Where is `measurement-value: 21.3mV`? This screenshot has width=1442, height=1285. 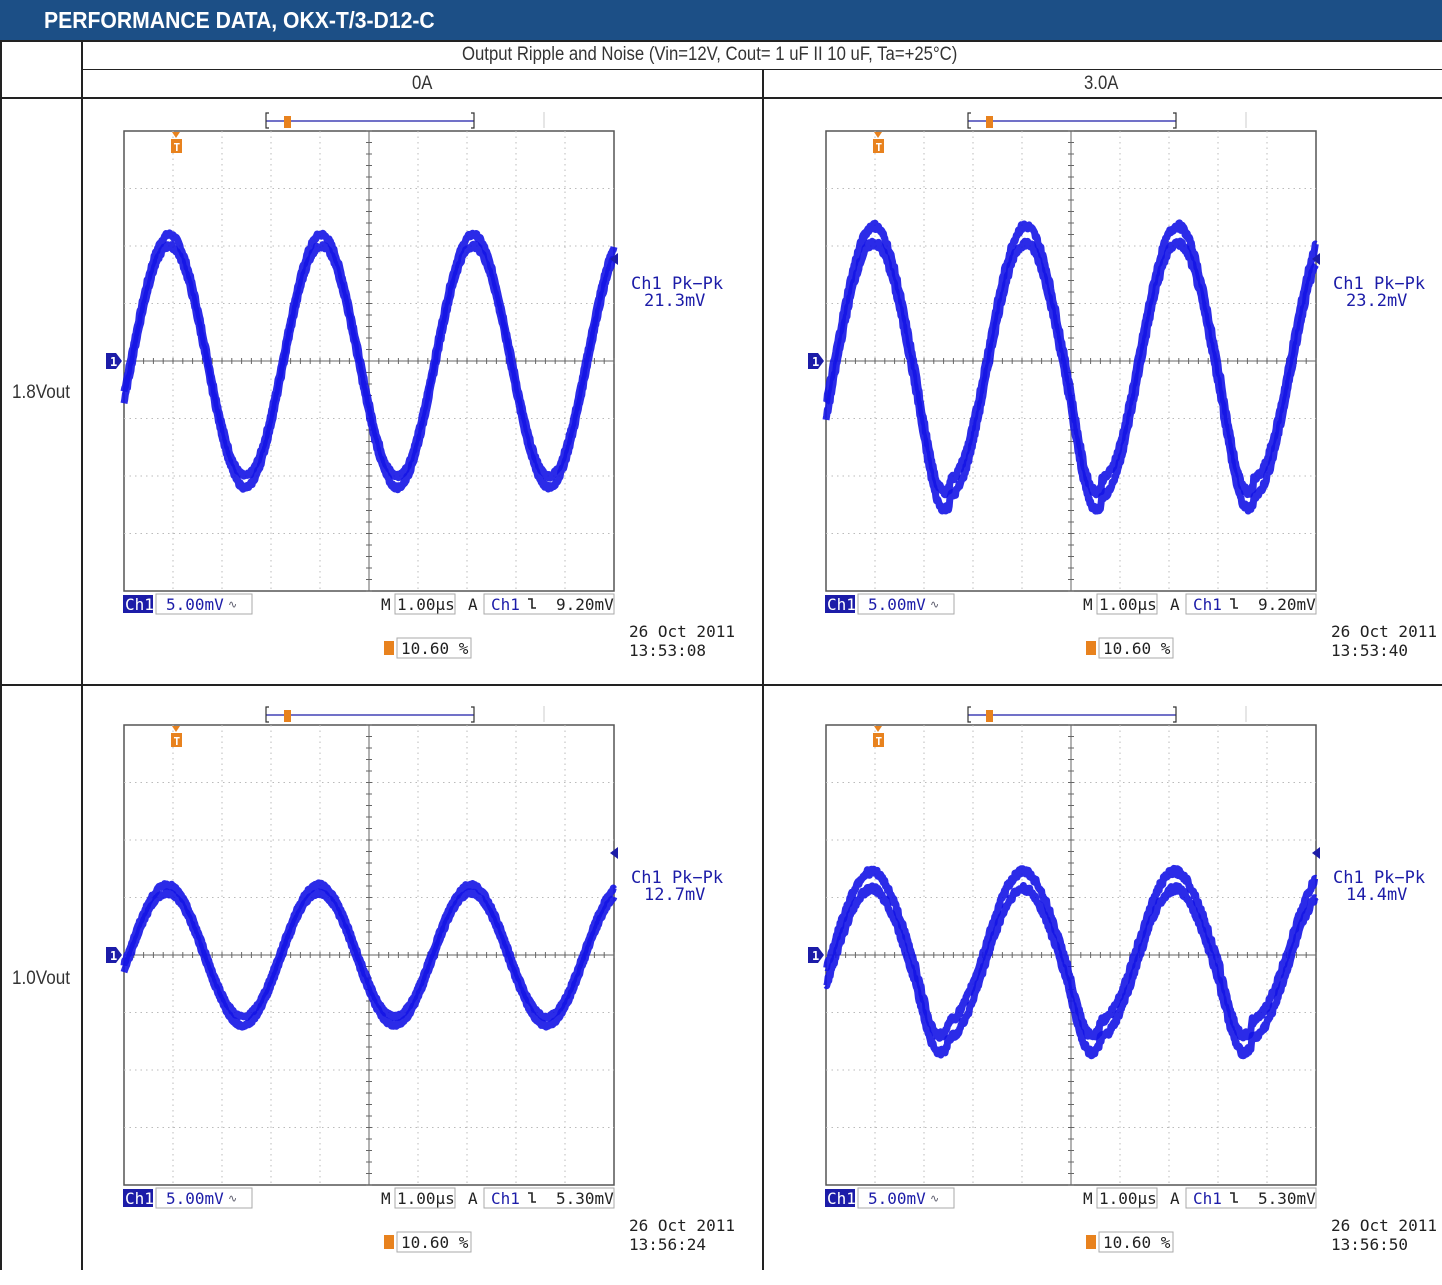
measurement-value: 21.3mV is located at coordinates (674, 301).